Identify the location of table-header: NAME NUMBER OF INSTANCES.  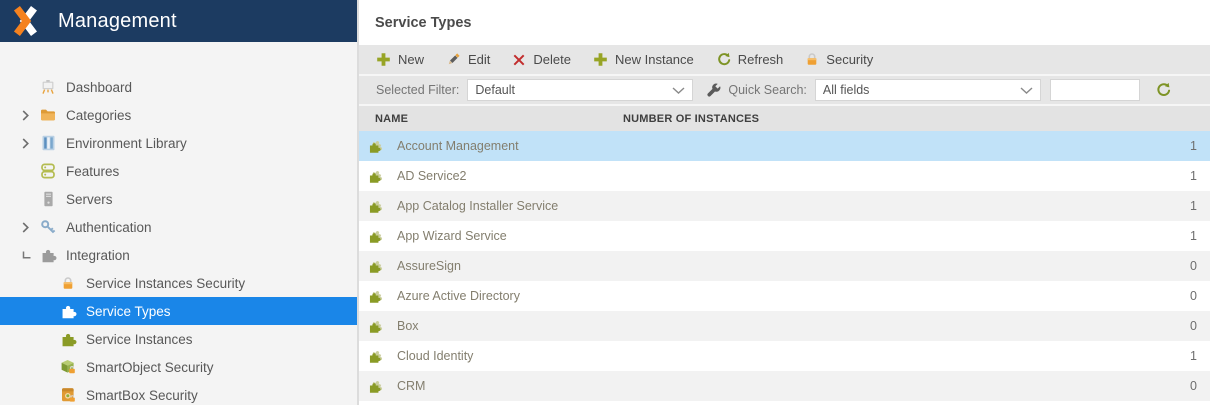
(784, 117).